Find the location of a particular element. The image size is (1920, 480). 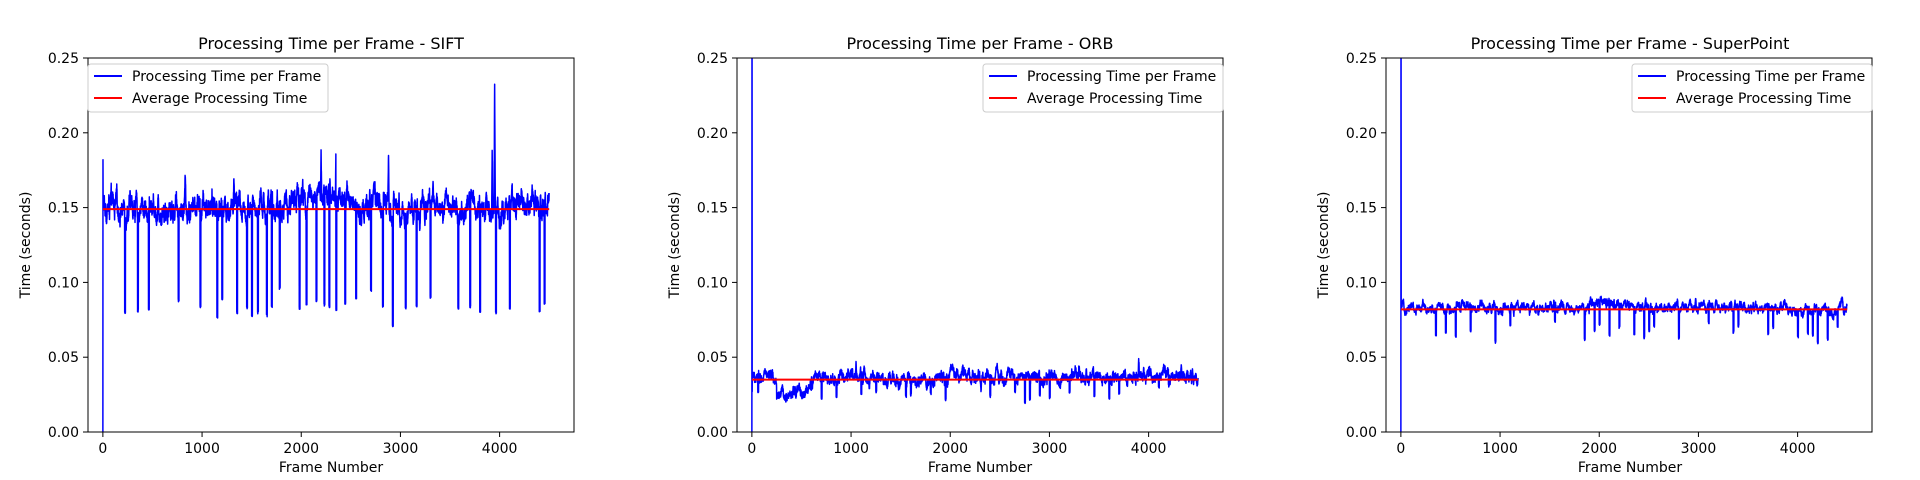

chart-title: Processing Time per Frame - SuperPoint is located at coordinates (1630, 43).